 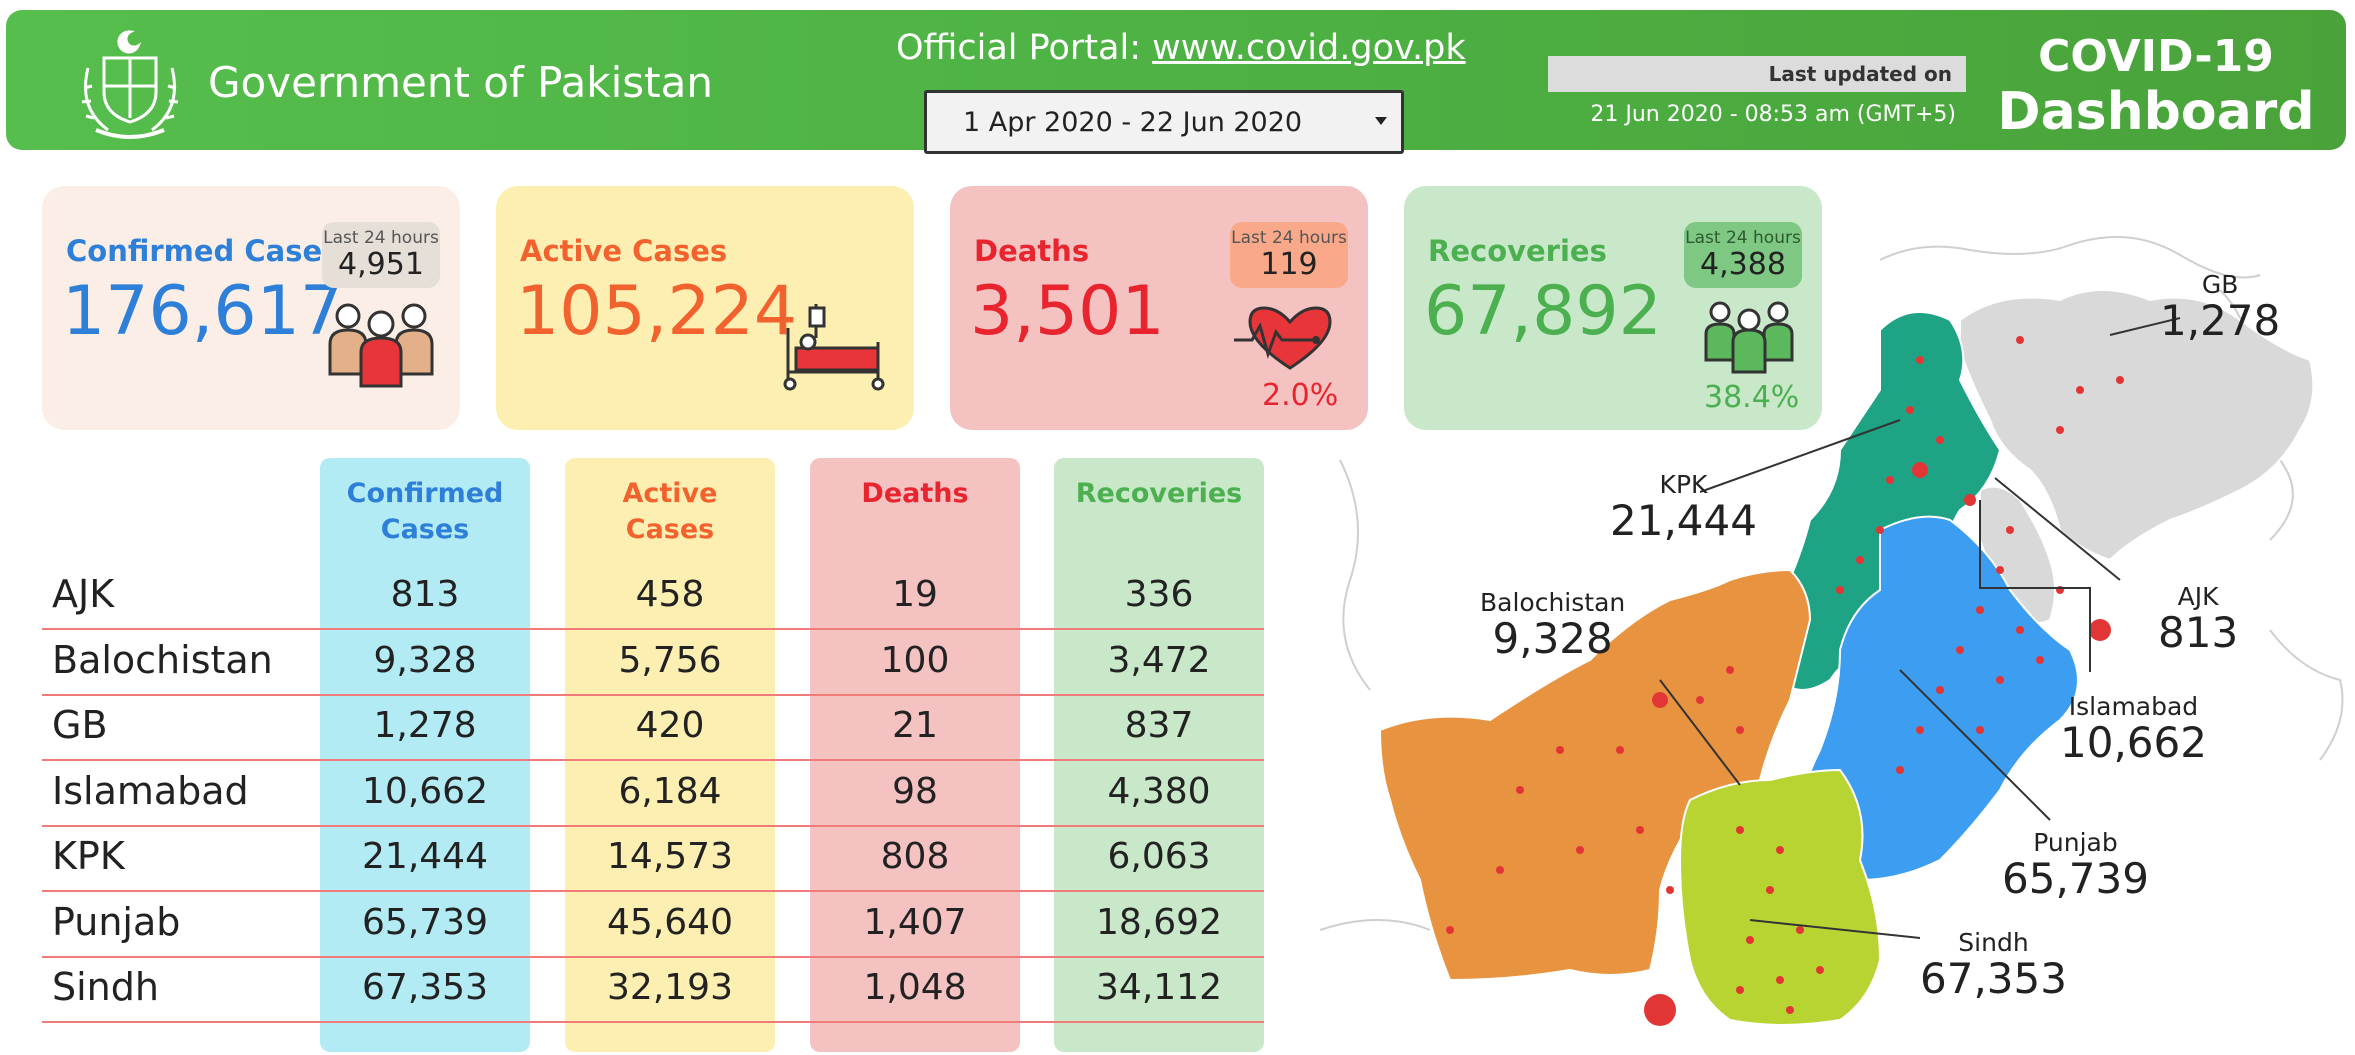 I want to click on cell-confirmed: 813, so click(x=425, y=594).